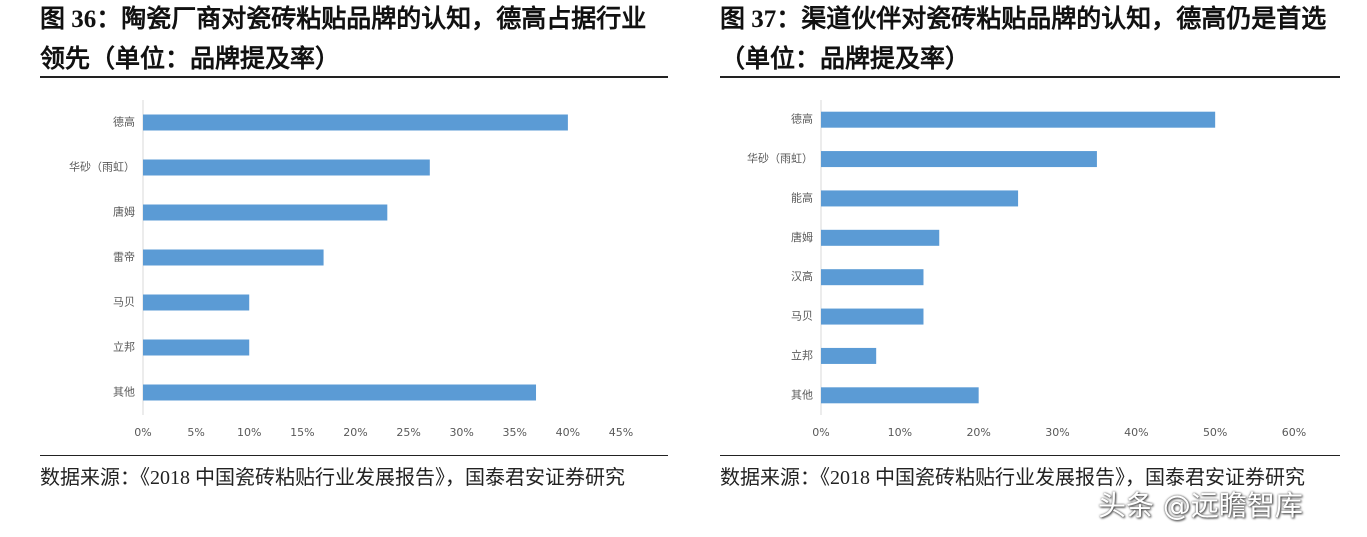 The width and height of the screenshot is (1367, 537). I want to click on x-tick-label: 45%, so click(621, 432).